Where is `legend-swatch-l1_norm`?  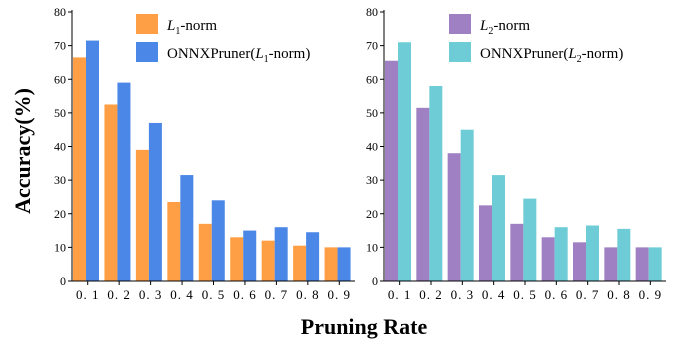
legend-swatch-l1_norm is located at coordinates (147, 24).